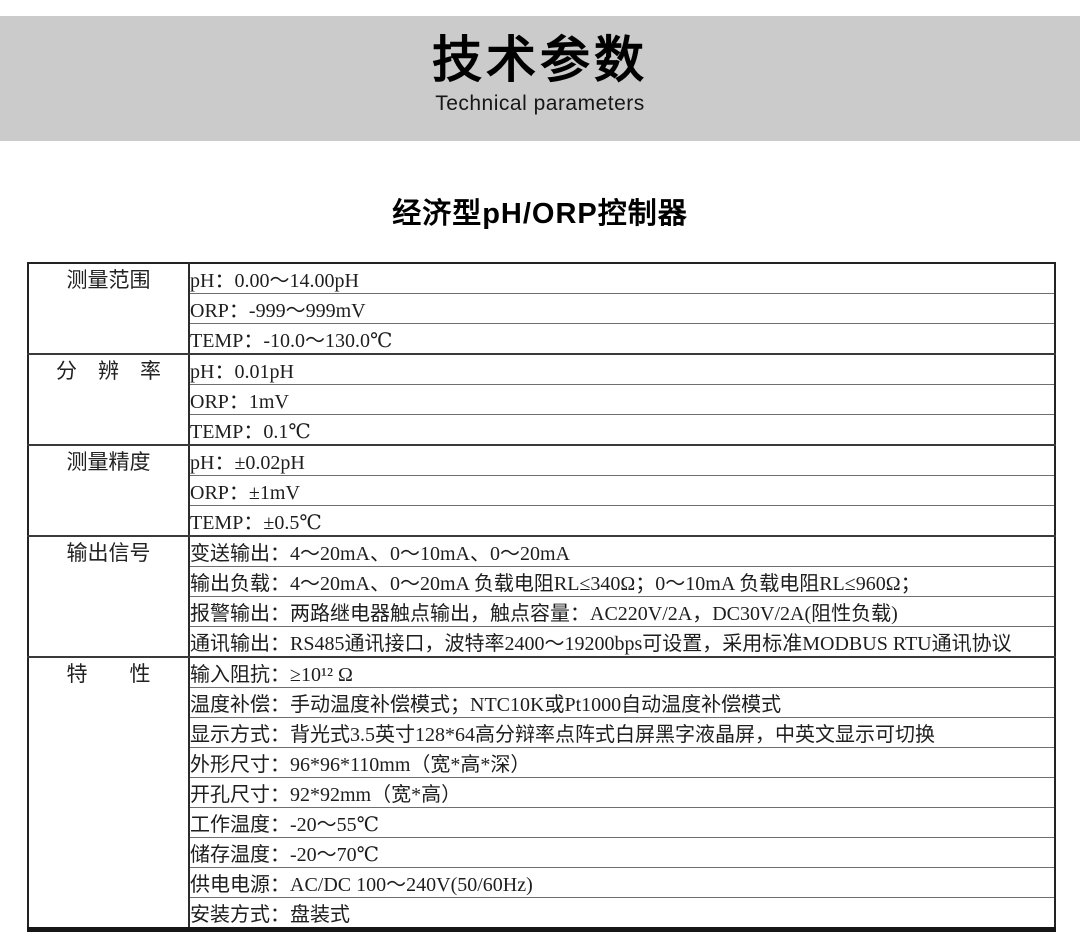 The width and height of the screenshot is (1080, 939). Describe the element at coordinates (622, 490) in the screenshot. I see `value-cell: ORP：±1mV` at that location.